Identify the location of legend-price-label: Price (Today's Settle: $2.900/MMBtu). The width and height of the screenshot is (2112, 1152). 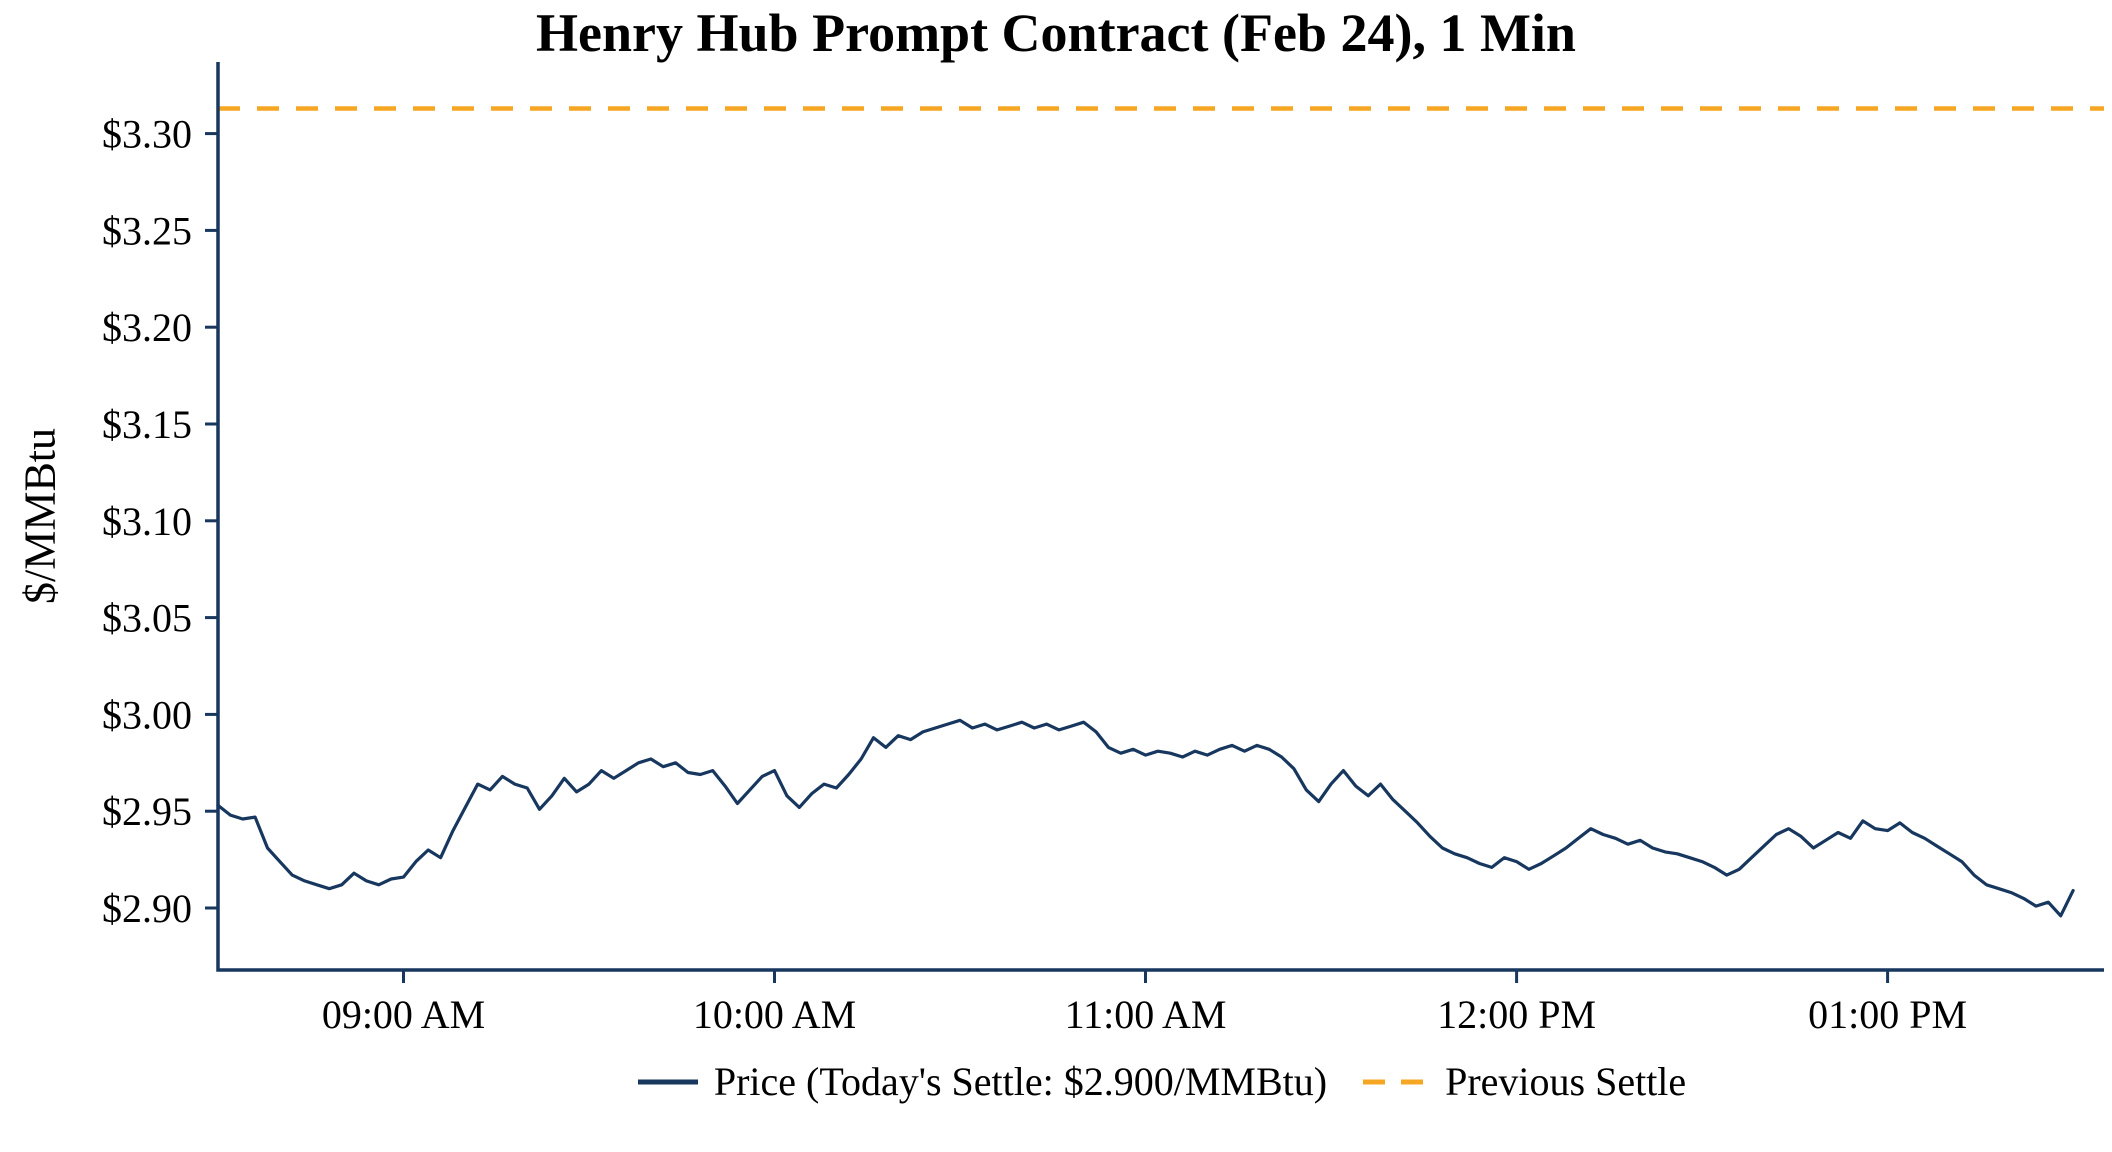
(1020, 1081).